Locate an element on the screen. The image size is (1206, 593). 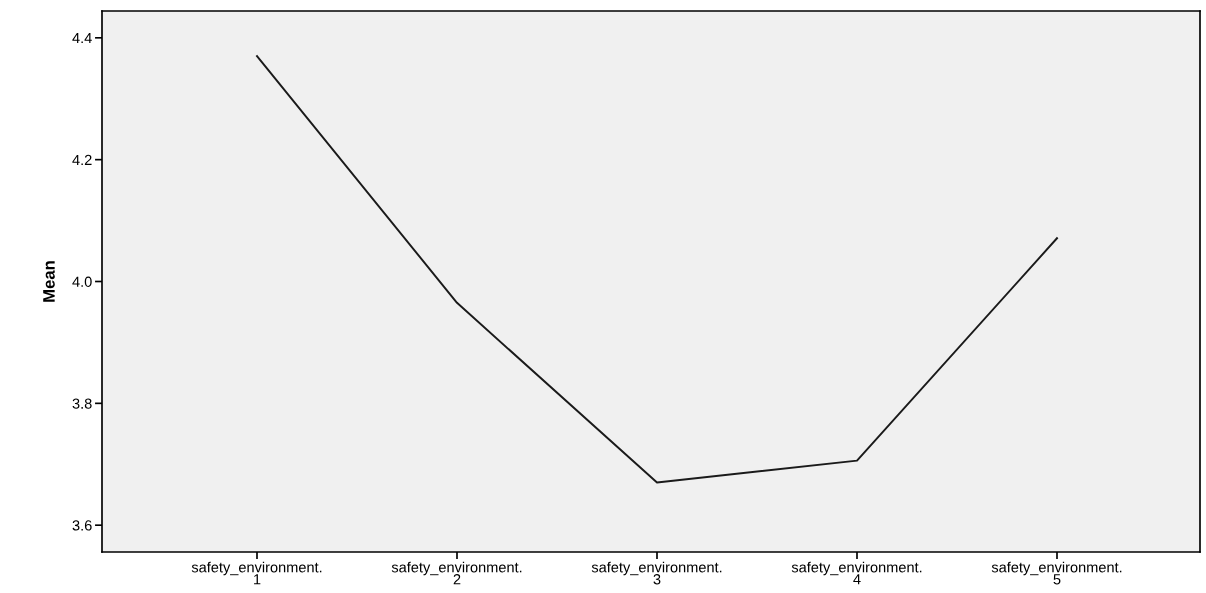
x-tick-label: safety_environment. 1 is located at coordinates (256, 573).